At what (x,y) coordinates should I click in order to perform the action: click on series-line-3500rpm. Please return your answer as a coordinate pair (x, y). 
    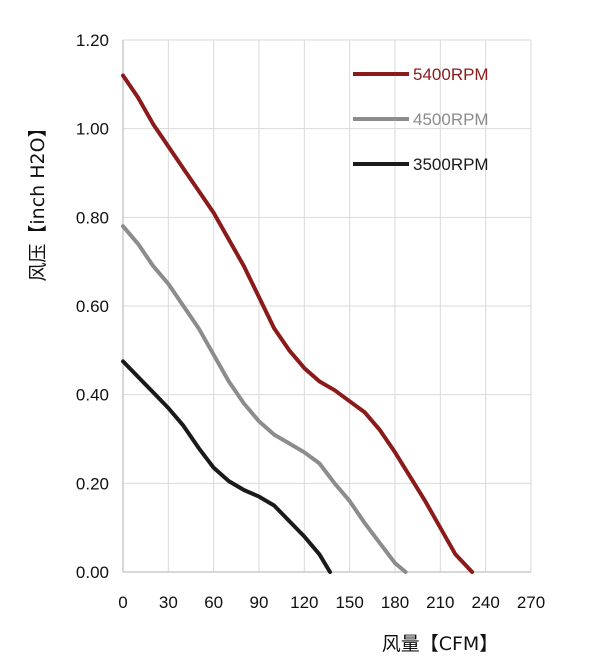
    Looking at the image, I should click on (226, 466).